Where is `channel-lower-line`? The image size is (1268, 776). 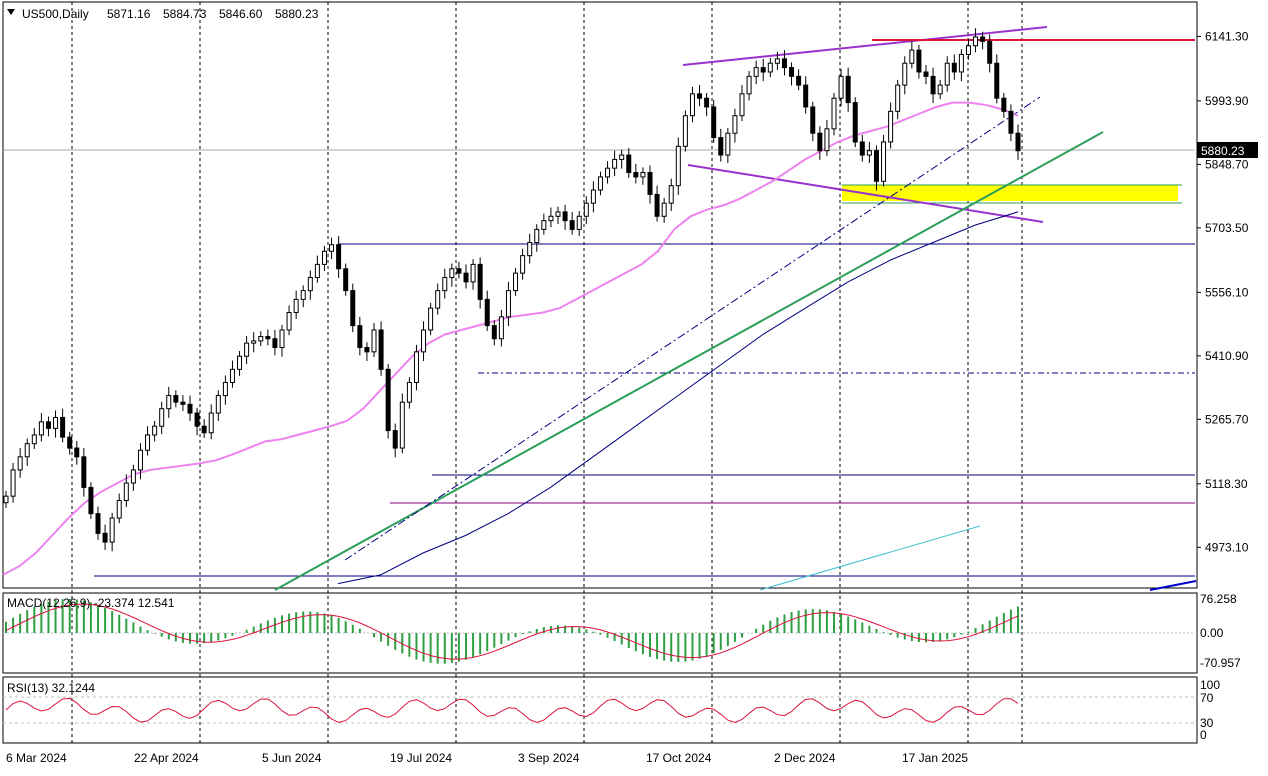
channel-lower-line is located at coordinates (865, 193).